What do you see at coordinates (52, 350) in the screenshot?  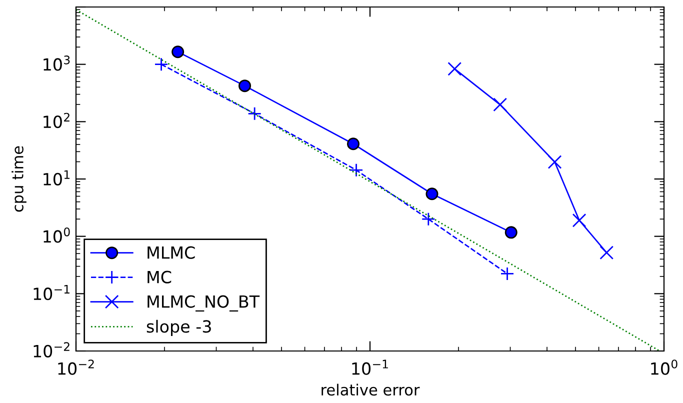 I see `y-tick-label: 10$^{−2}$` at bounding box center [52, 350].